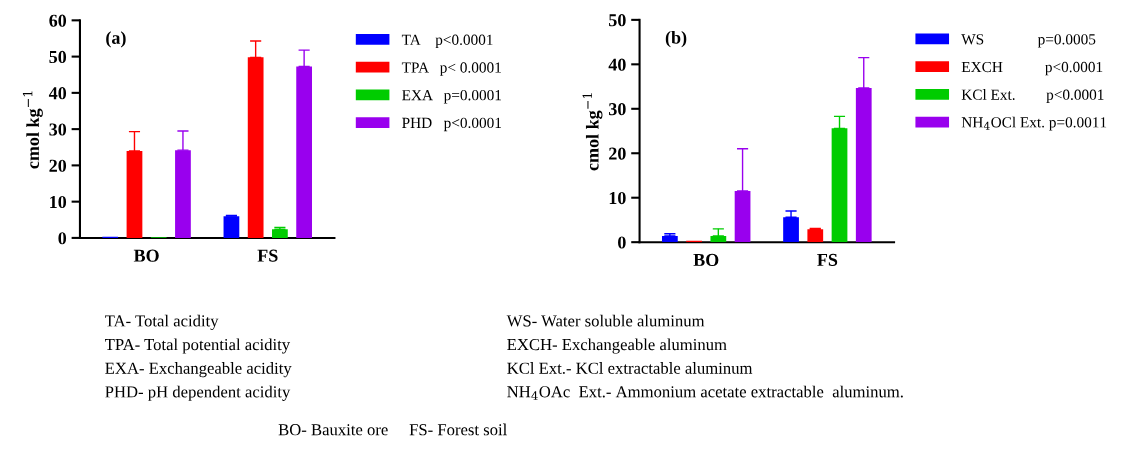 Image resolution: width=1126 pixels, height=473 pixels. What do you see at coordinates (676, 39) in the screenshot?
I see `text: (b)` at bounding box center [676, 39].